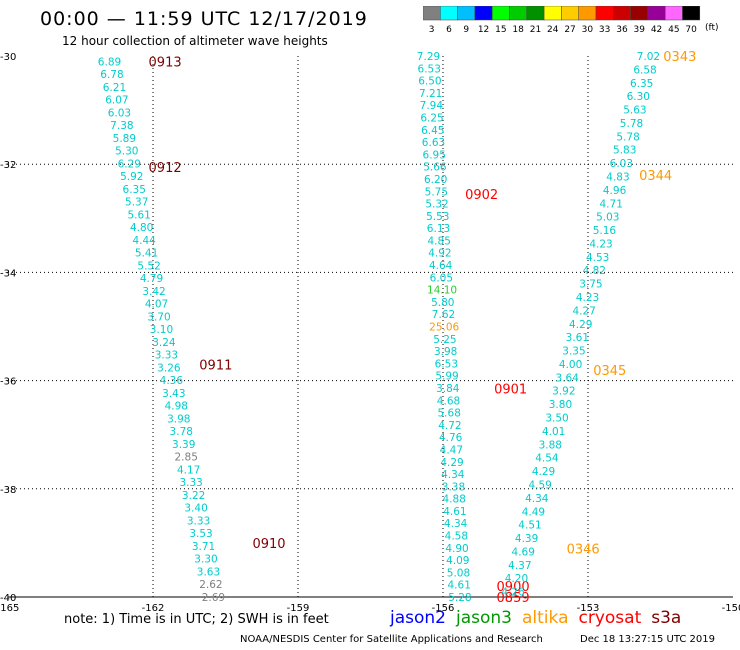 The height and width of the screenshot is (650, 740). What do you see at coordinates (535, 30) in the screenshot?
I see `colorbar-label: 21` at bounding box center [535, 30].